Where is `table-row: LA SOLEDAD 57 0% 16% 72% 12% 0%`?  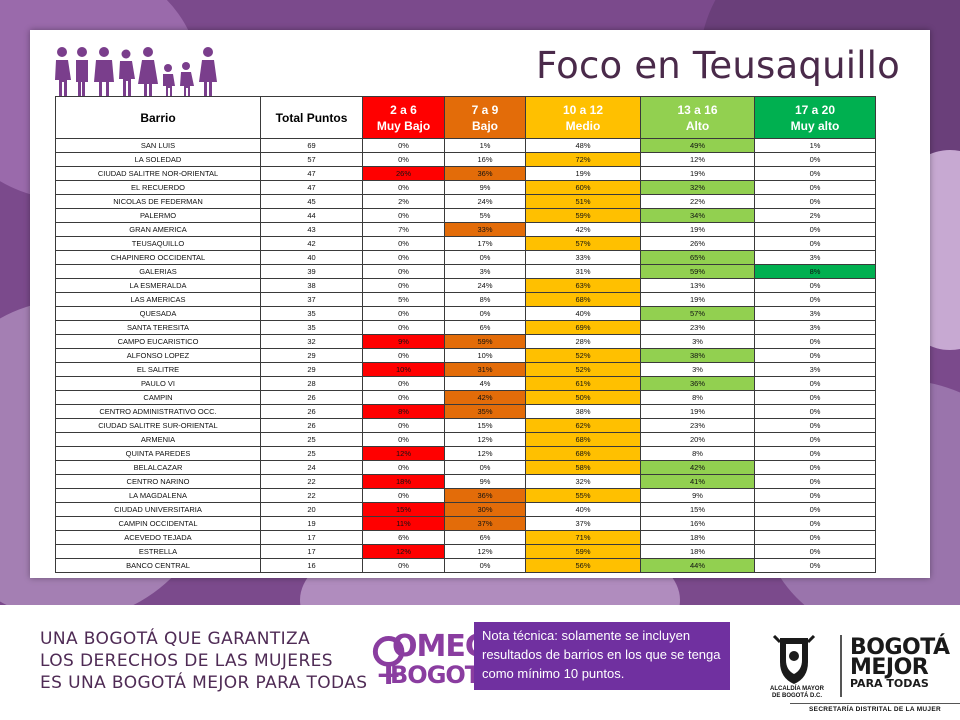
table-row: LA SOLEDAD 57 0% 16% 72% 12% 0% is located at coordinates (465, 159).